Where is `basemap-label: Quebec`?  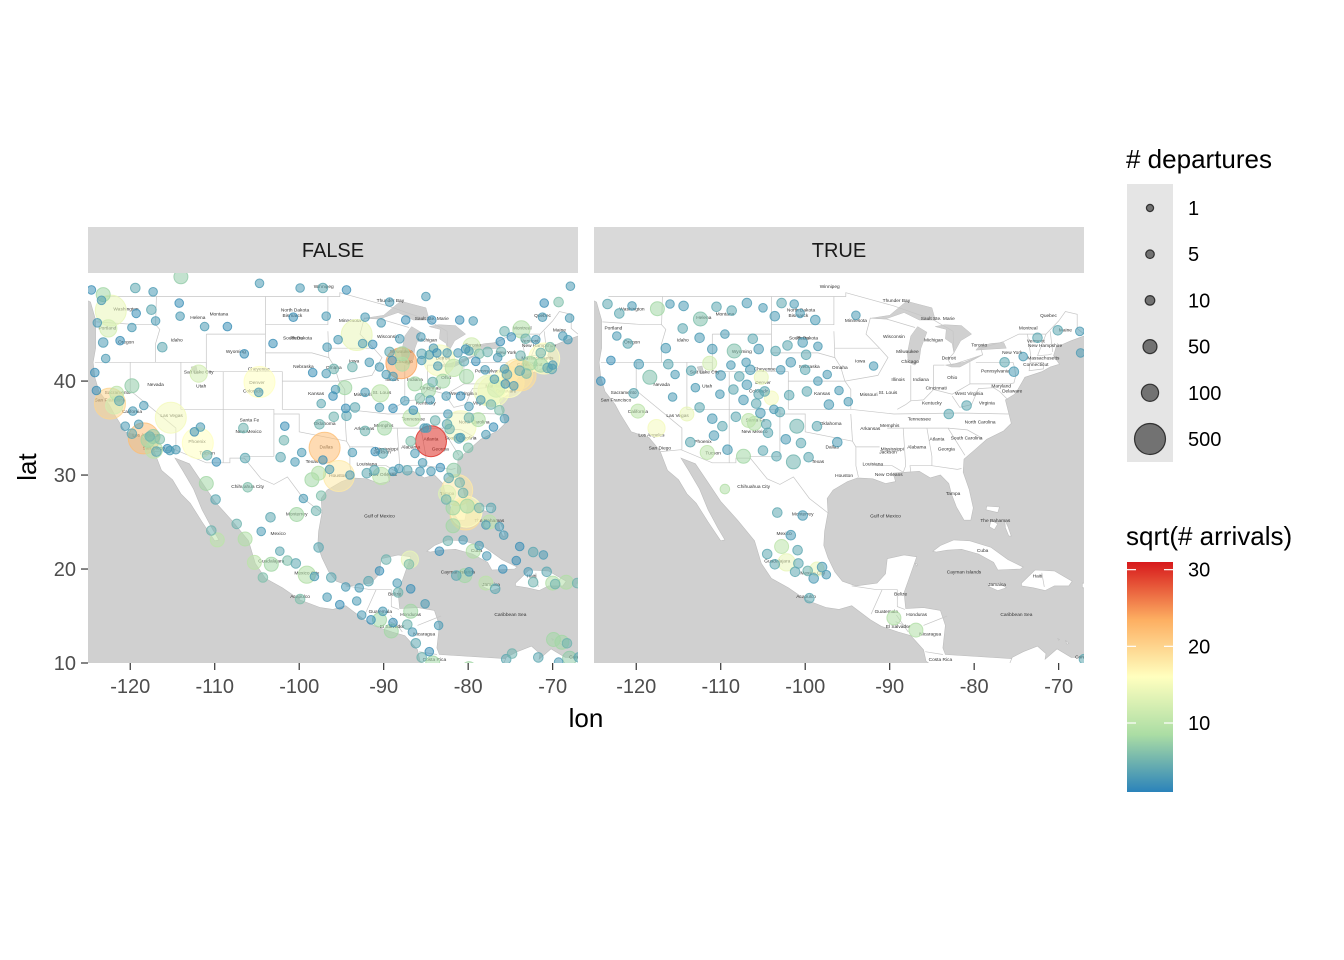
basemap-label: Quebec is located at coordinates (1048, 316).